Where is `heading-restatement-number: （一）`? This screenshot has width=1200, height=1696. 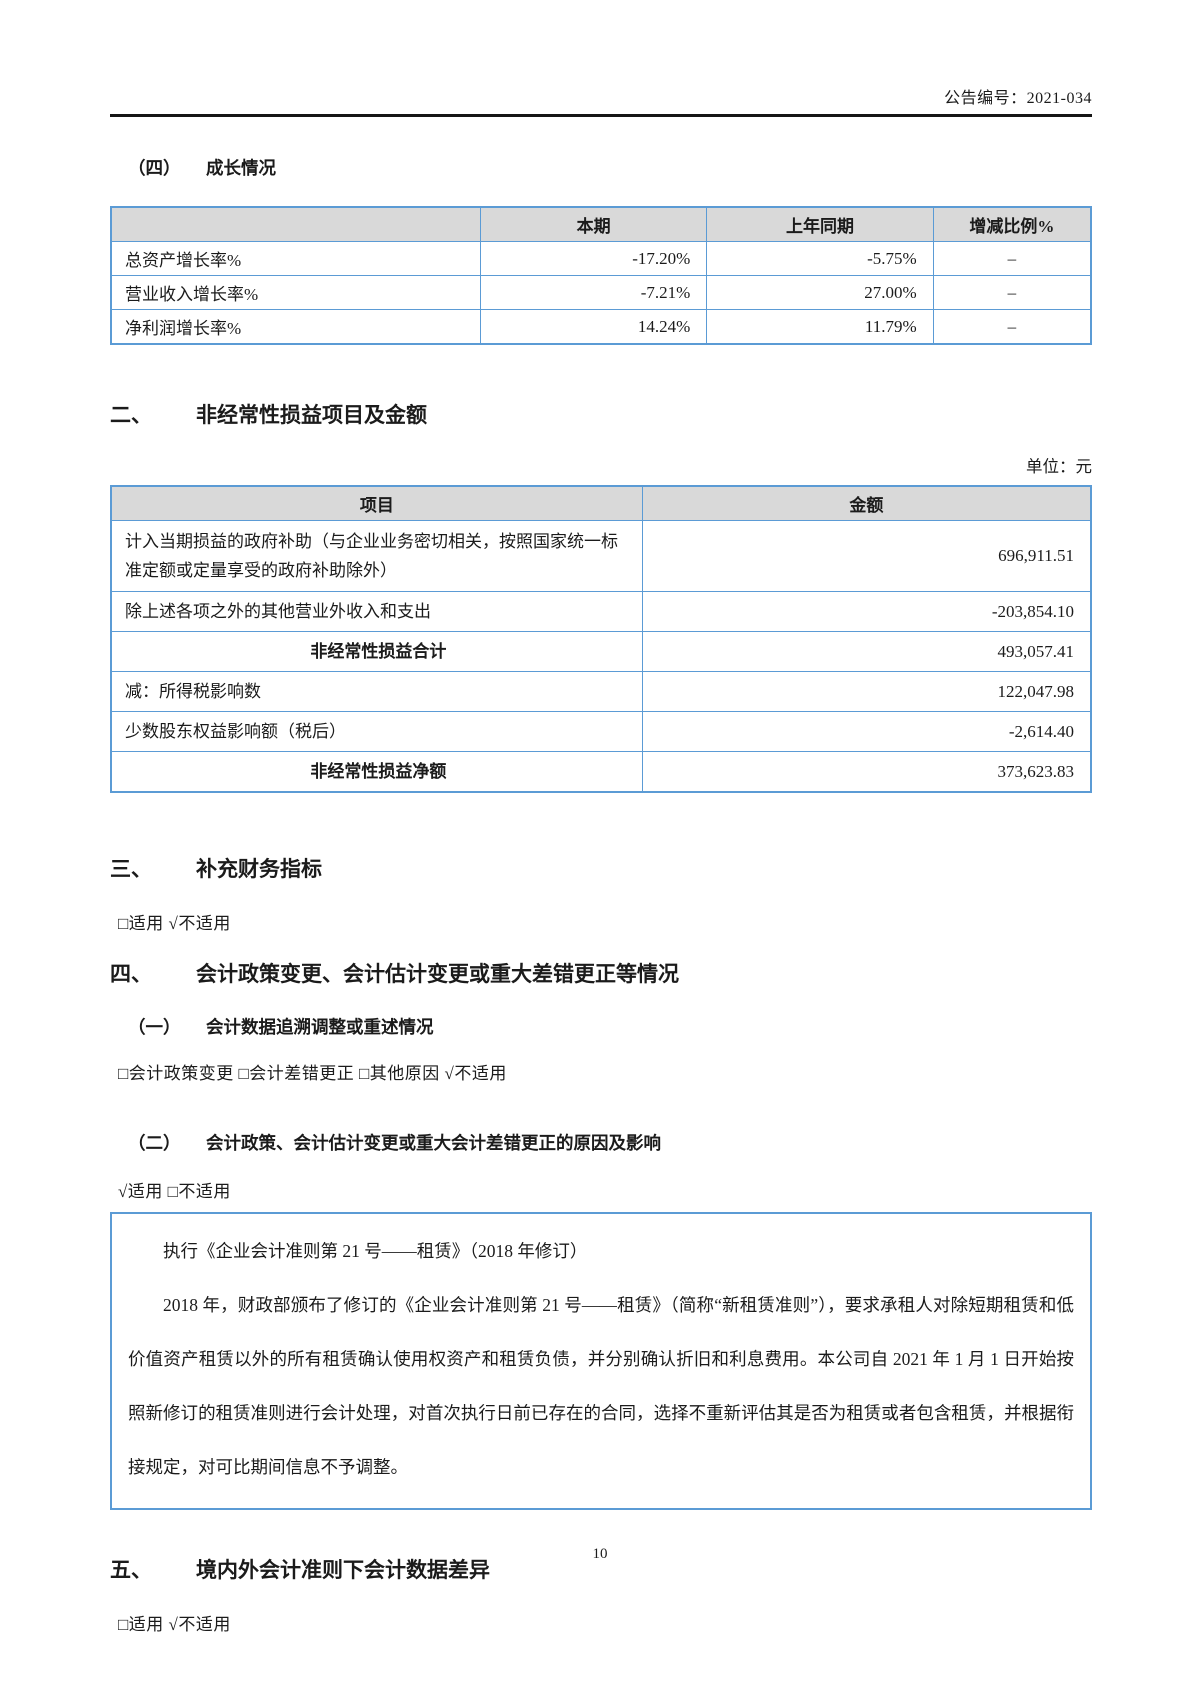
heading-restatement-number: （一） is located at coordinates (154, 1027).